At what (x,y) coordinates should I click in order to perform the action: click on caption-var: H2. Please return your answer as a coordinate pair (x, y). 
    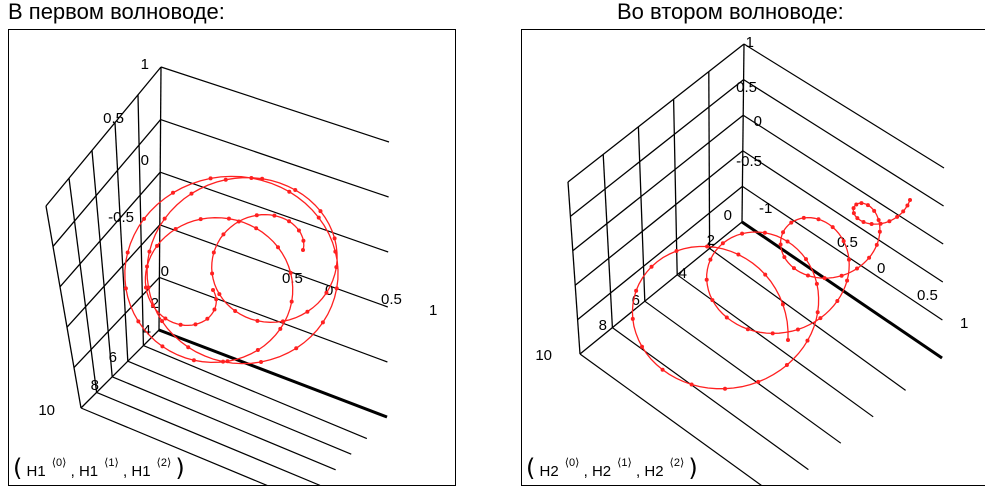
    Looking at the image, I should click on (549, 471).